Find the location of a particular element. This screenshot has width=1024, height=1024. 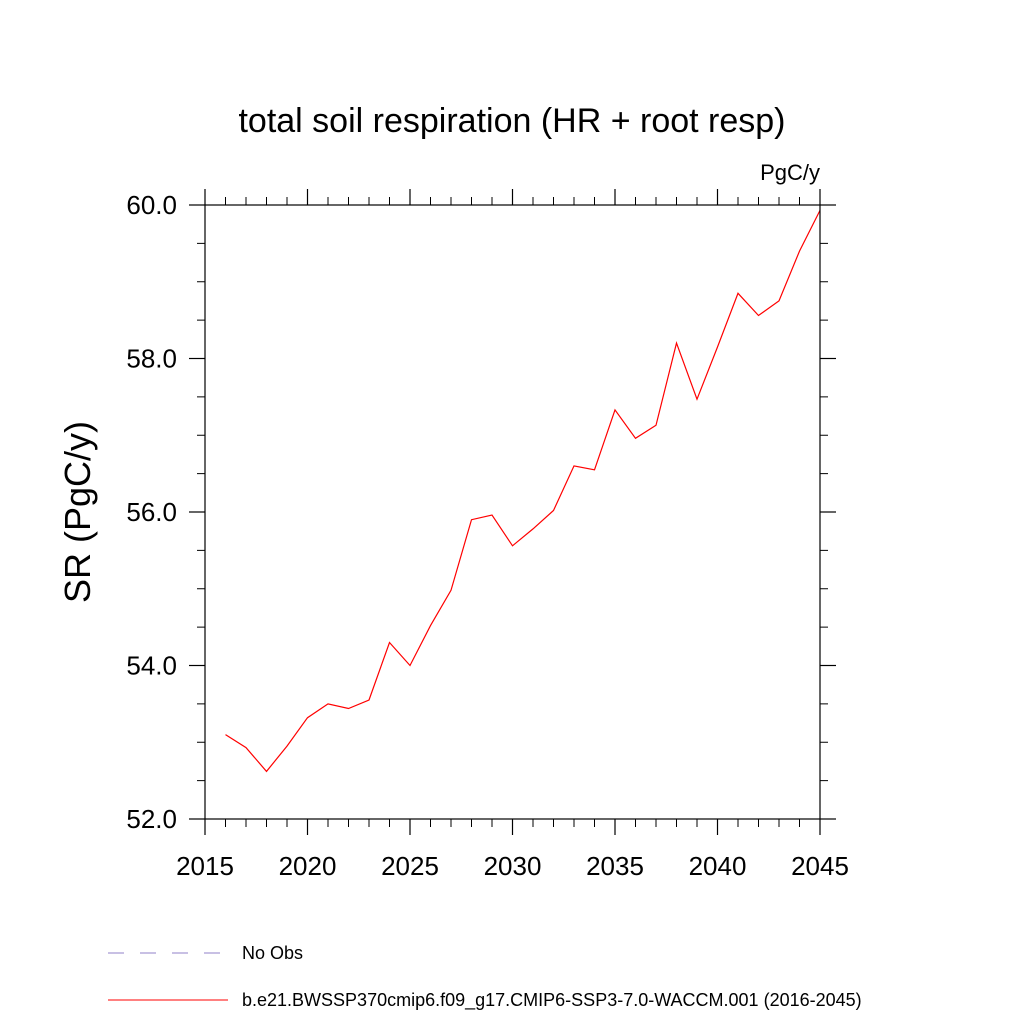

units-label: PgC/y is located at coordinates (790, 172).